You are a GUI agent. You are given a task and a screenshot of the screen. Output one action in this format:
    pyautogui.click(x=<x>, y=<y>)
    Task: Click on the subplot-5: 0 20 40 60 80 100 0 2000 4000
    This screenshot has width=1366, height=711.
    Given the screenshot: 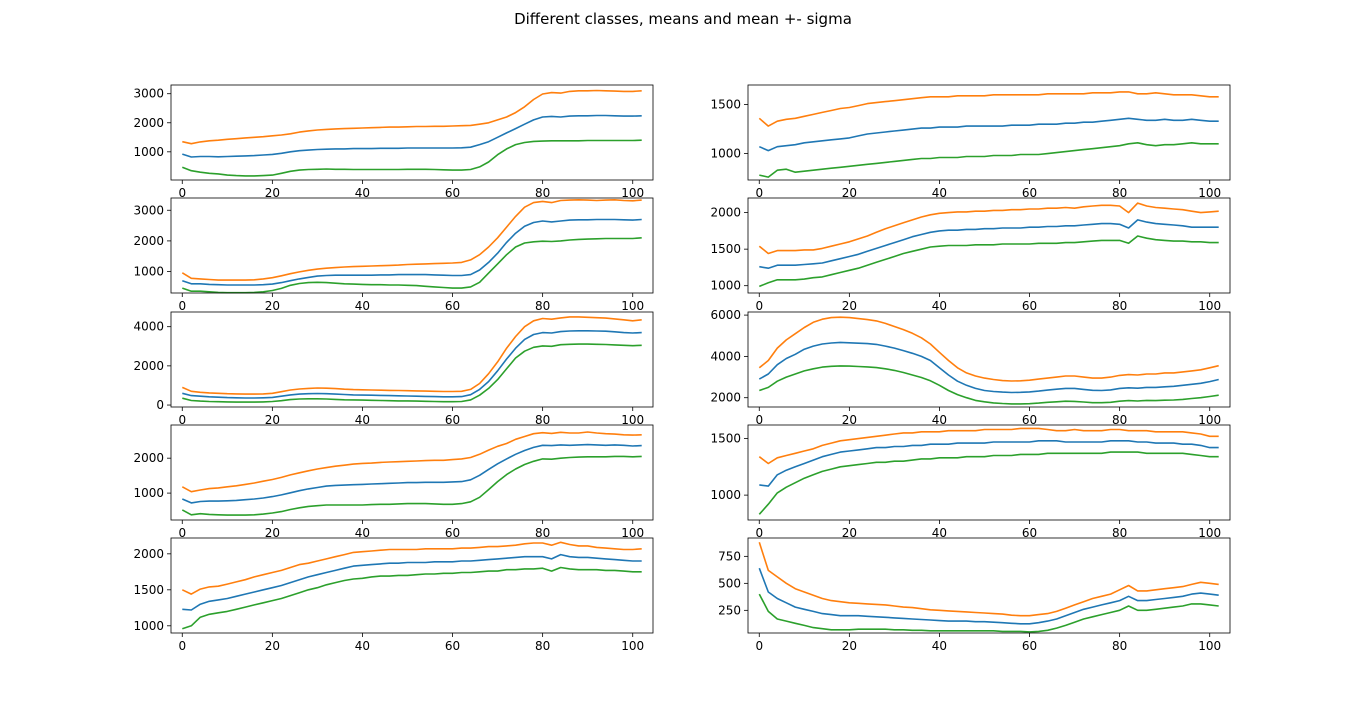 What is the action you would take?
    pyautogui.click(x=393, y=369)
    